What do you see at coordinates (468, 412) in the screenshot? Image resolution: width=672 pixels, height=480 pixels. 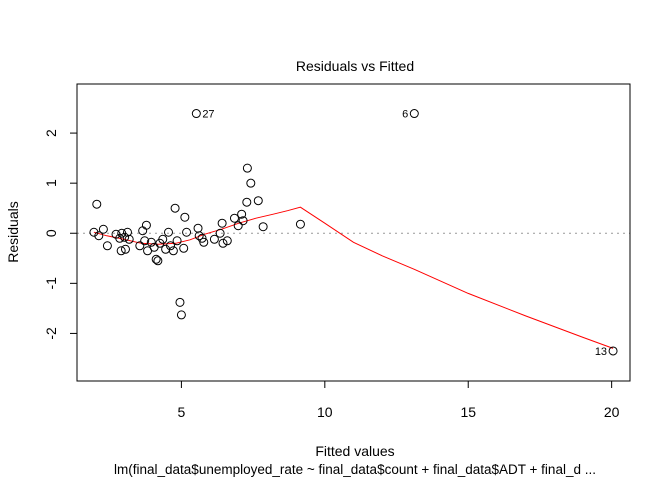 I see `x-tick-label: 15` at bounding box center [468, 412].